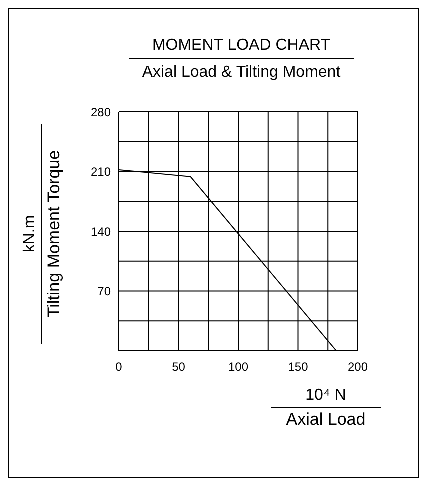 This screenshot has width=427, height=489. Describe the element at coordinates (105, 291) in the screenshot. I see `y-tick-label: 70` at that location.